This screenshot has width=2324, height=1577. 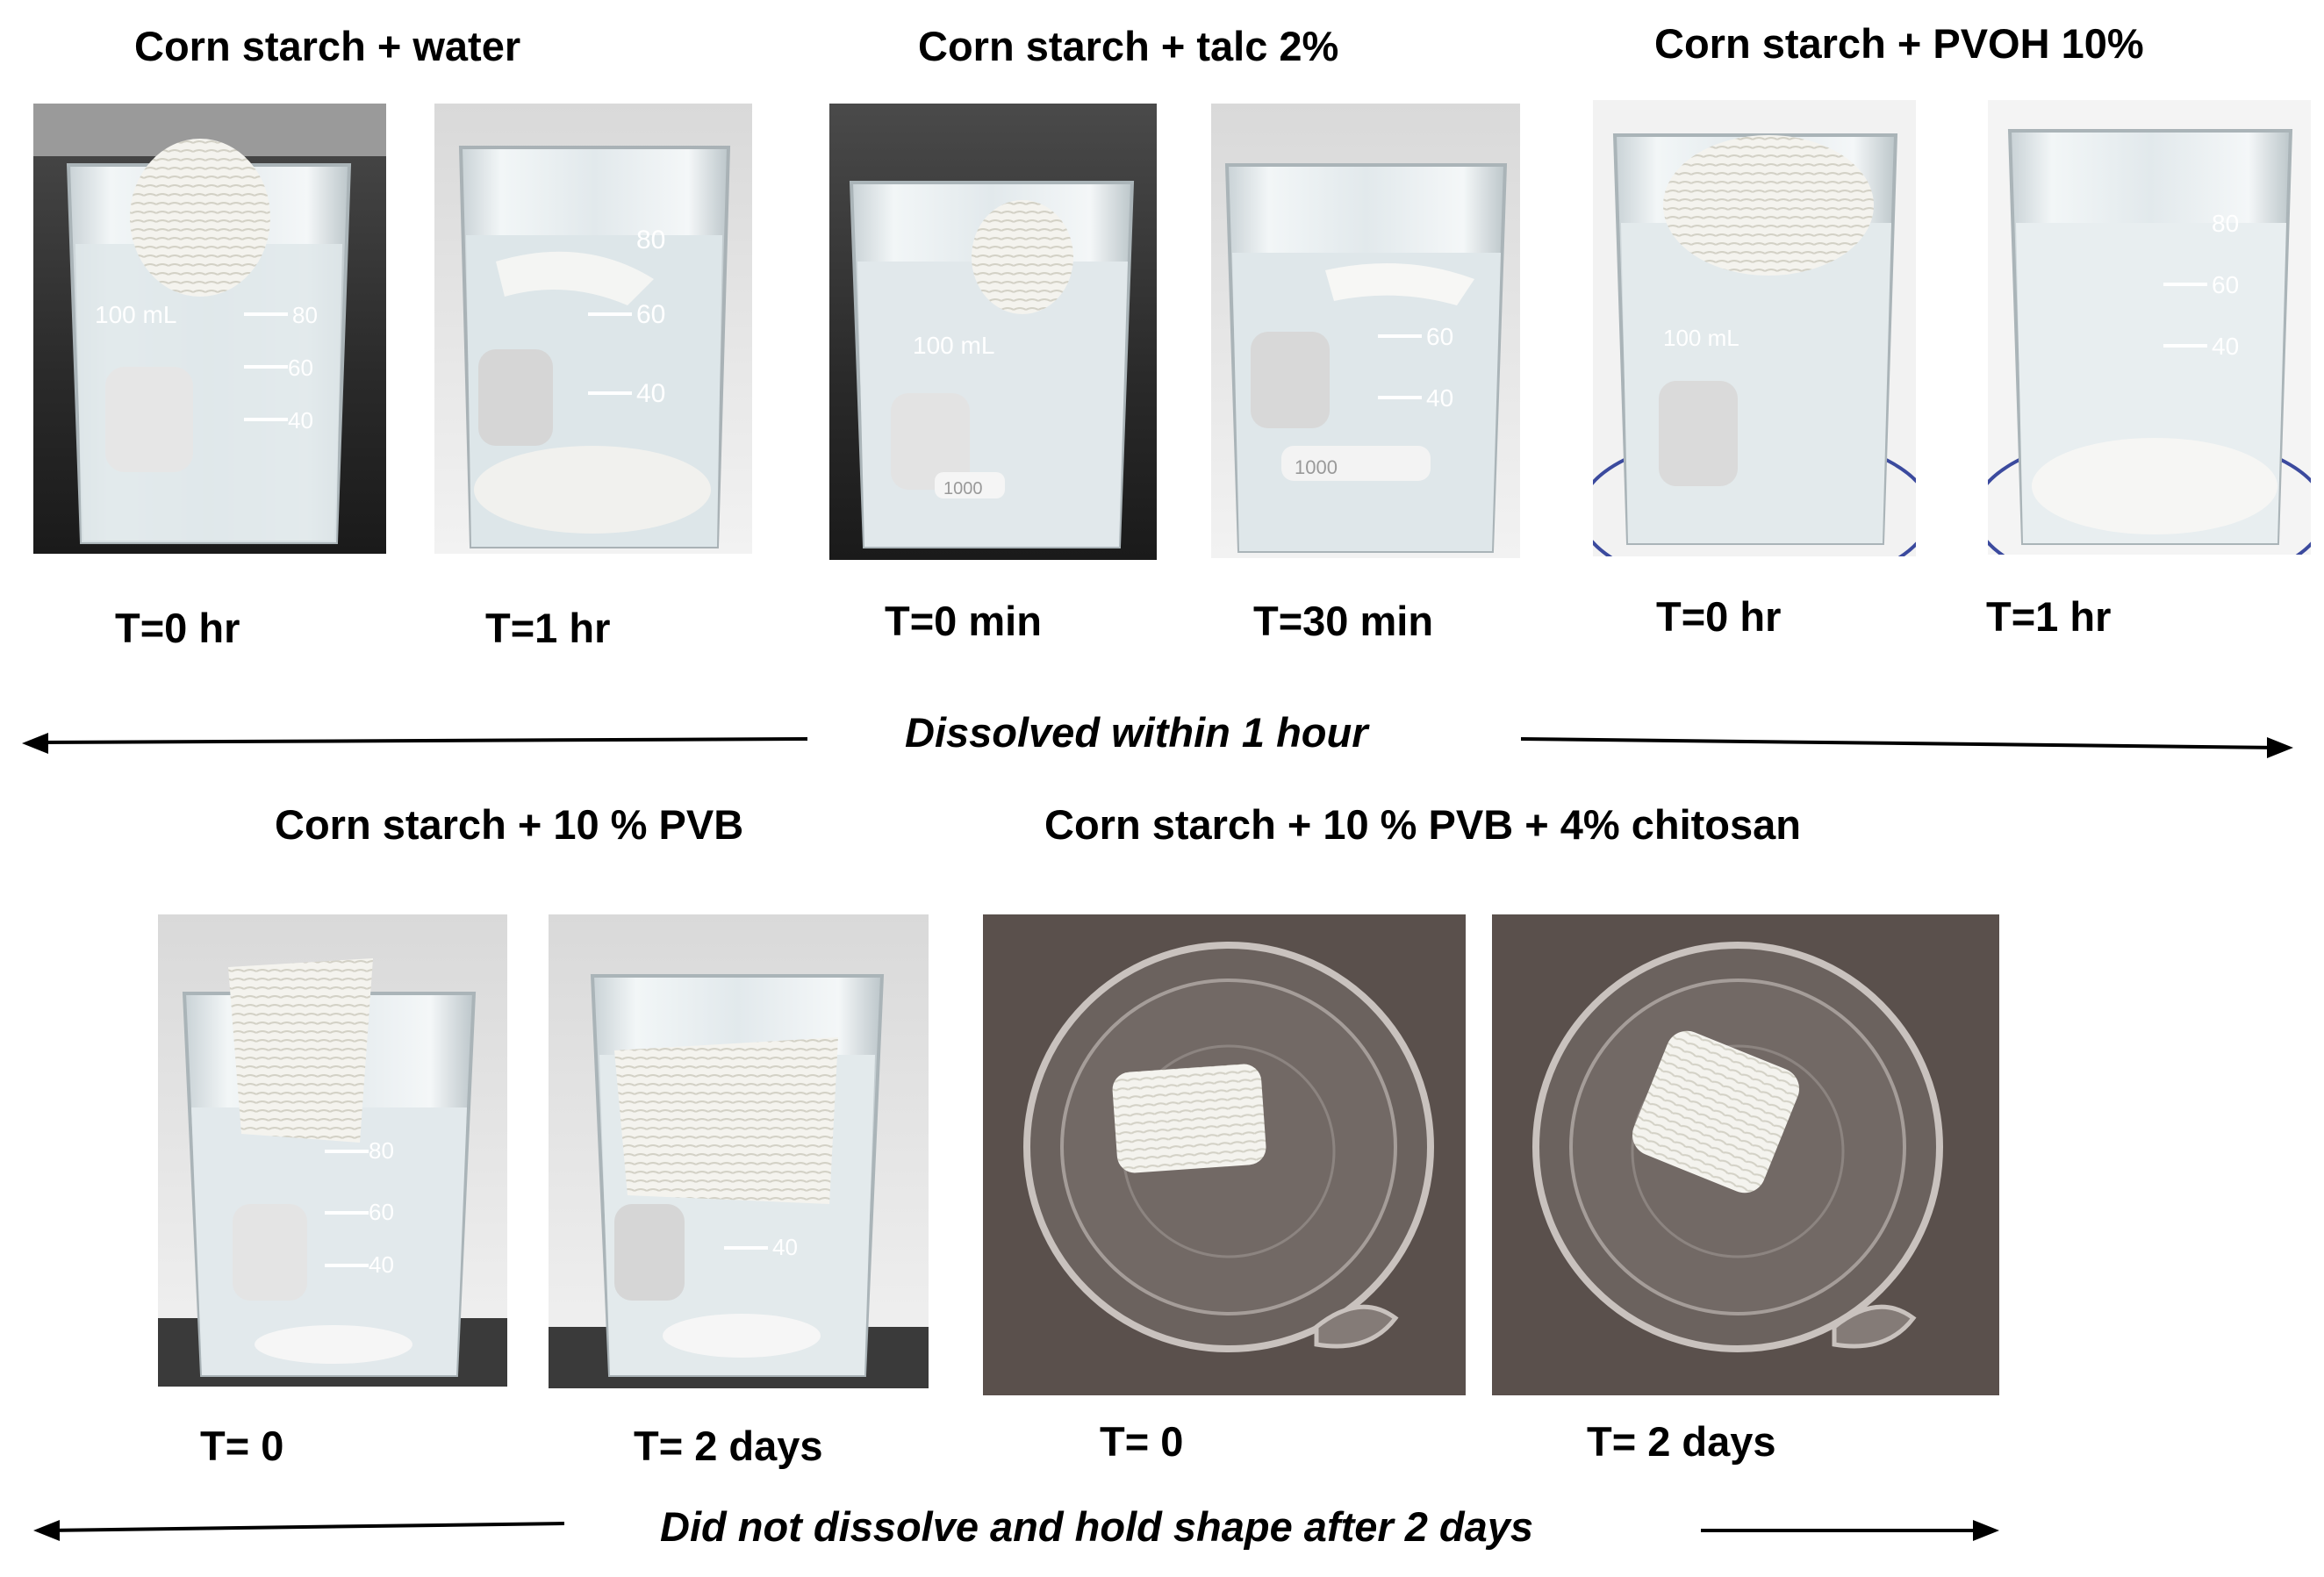 What do you see at coordinates (2049, 616) in the screenshot?
I see `time-label-pvoh-t1: T=1 hr` at bounding box center [2049, 616].